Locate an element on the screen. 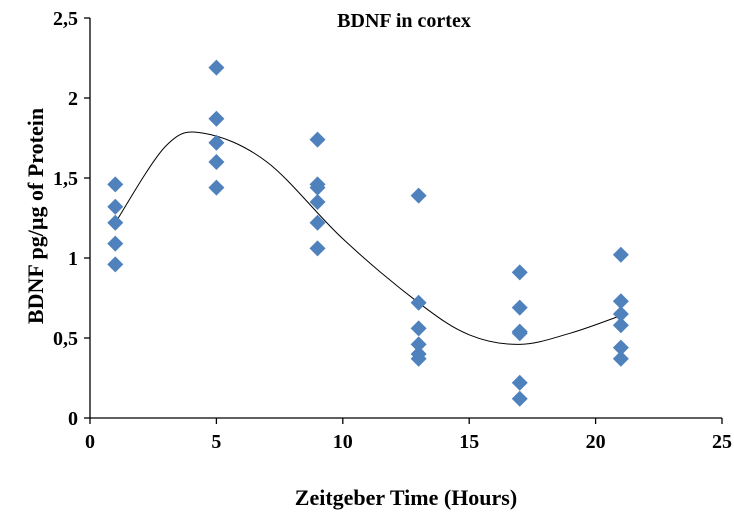 This screenshot has width=734, height=517. y-tick-label: 1 is located at coordinates (73, 259).